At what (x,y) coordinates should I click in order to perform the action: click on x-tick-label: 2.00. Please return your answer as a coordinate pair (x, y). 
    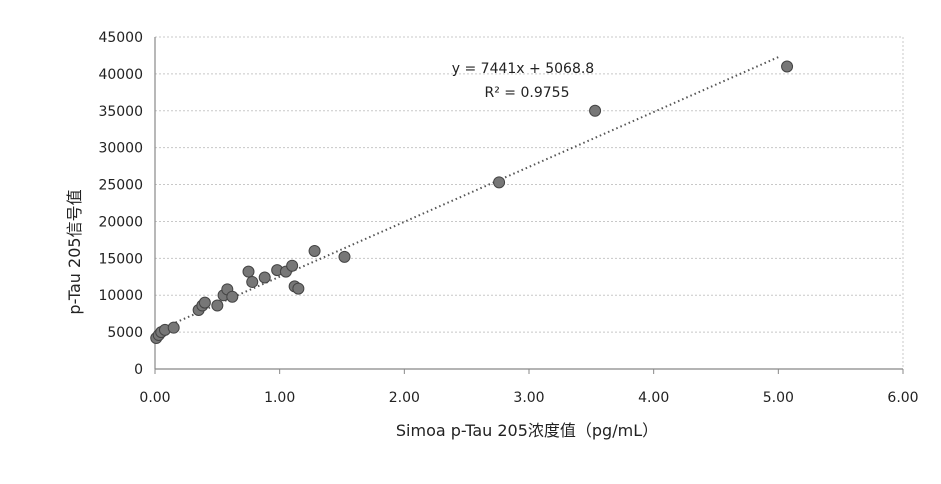
    Looking at the image, I should click on (404, 398).